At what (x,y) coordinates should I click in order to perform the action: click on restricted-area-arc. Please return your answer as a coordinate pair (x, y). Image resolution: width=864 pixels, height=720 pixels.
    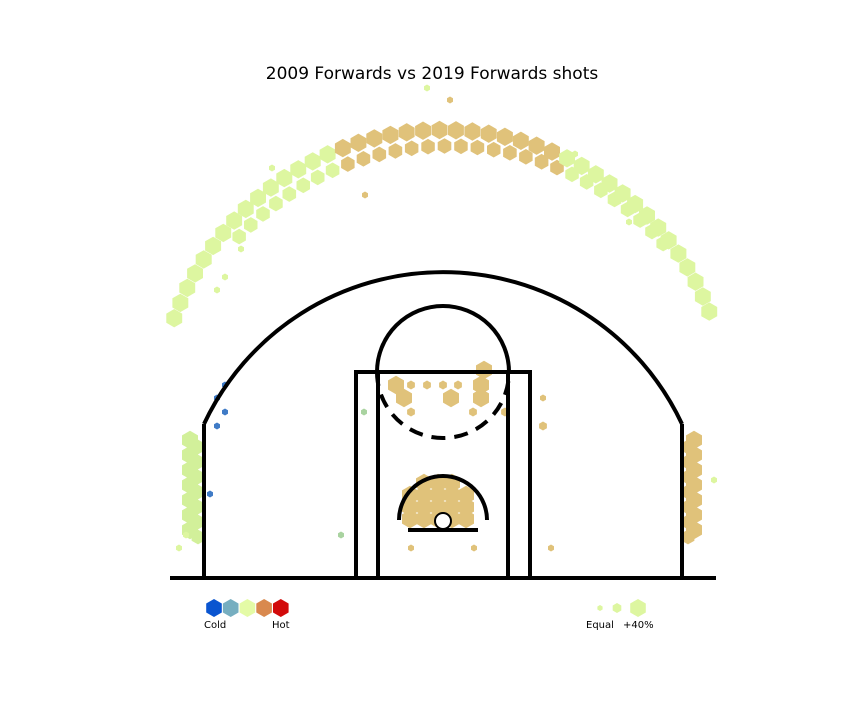
    Looking at the image, I should click on (443, 497).